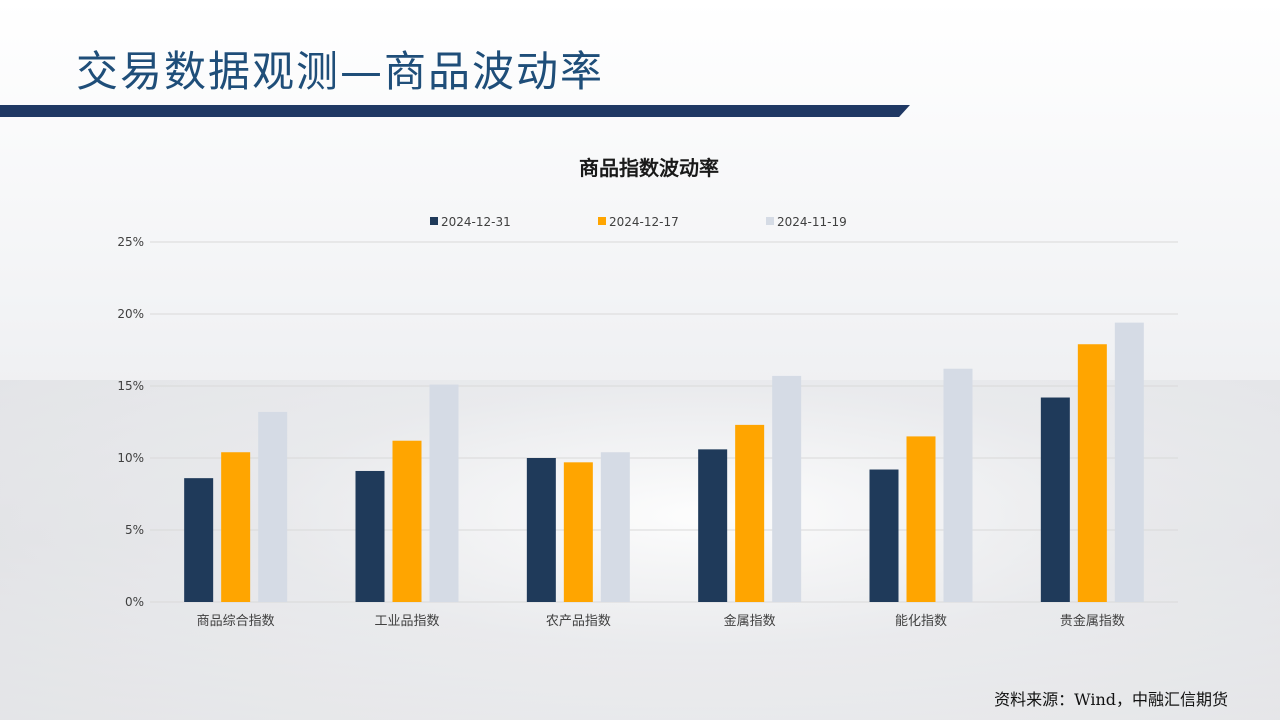  I want to click on x-tick-label: 贵金属指数, so click(1092, 621).